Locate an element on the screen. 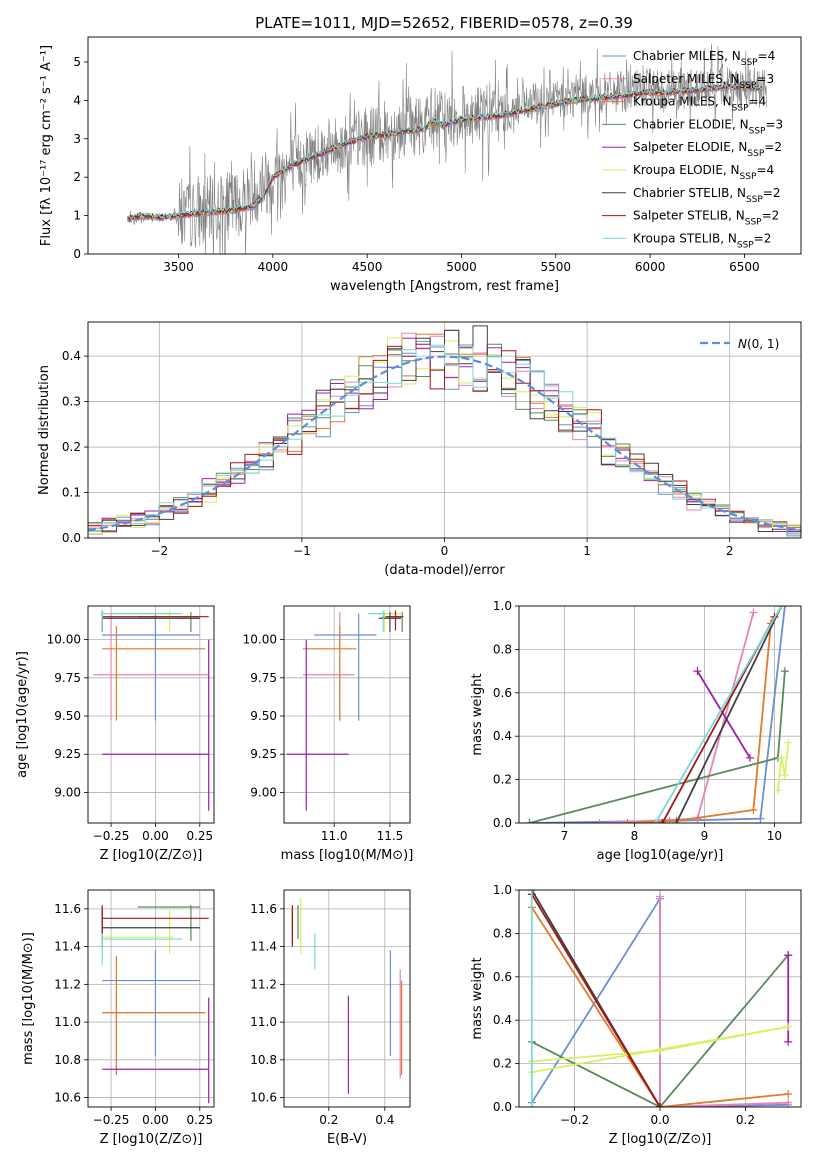  plot-area-weight_vs_age is located at coordinates (659, 714).